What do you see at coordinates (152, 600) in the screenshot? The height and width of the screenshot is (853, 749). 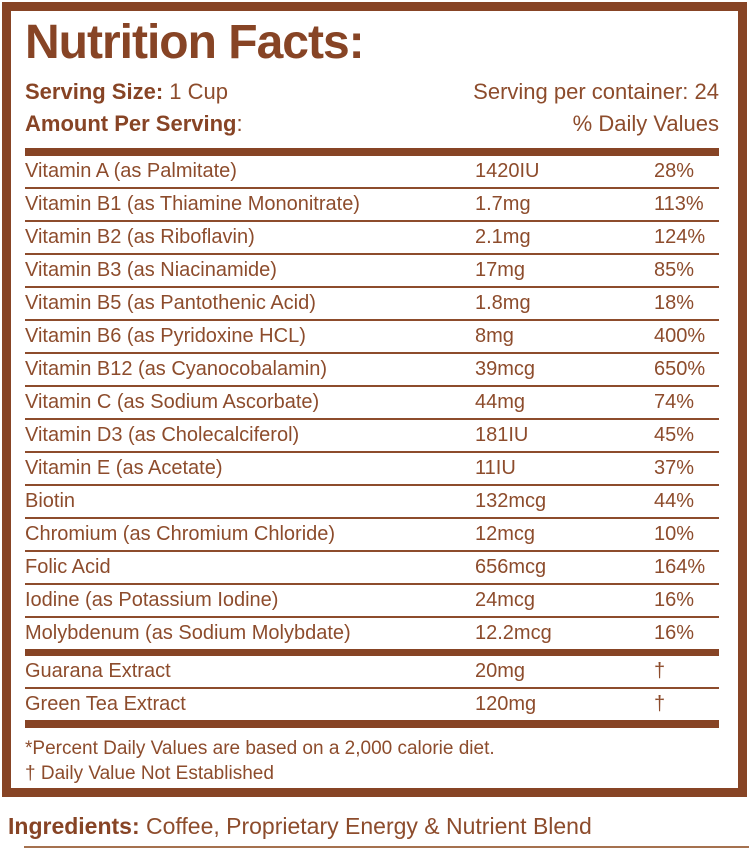 I see `row-nutrient-name: Iodine (as Potassium Iodine)` at bounding box center [152, 600].